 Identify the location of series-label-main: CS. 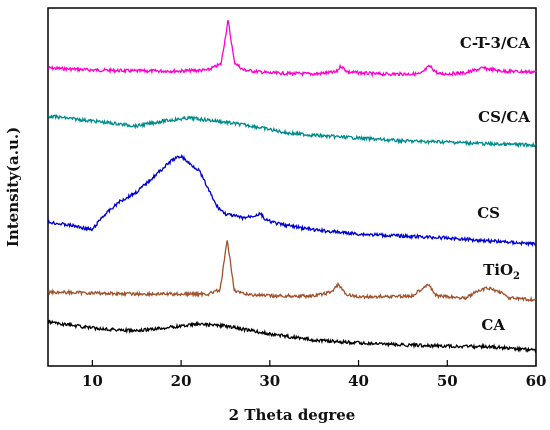
(488, 213).